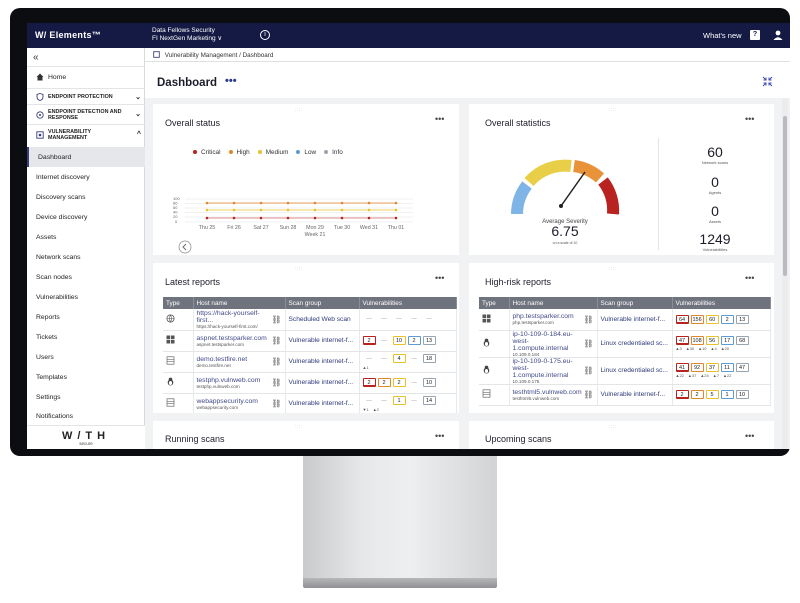 This screenshot has height=603, width=800. I want to click on vuln-count-info: 10, so click(742, 394).